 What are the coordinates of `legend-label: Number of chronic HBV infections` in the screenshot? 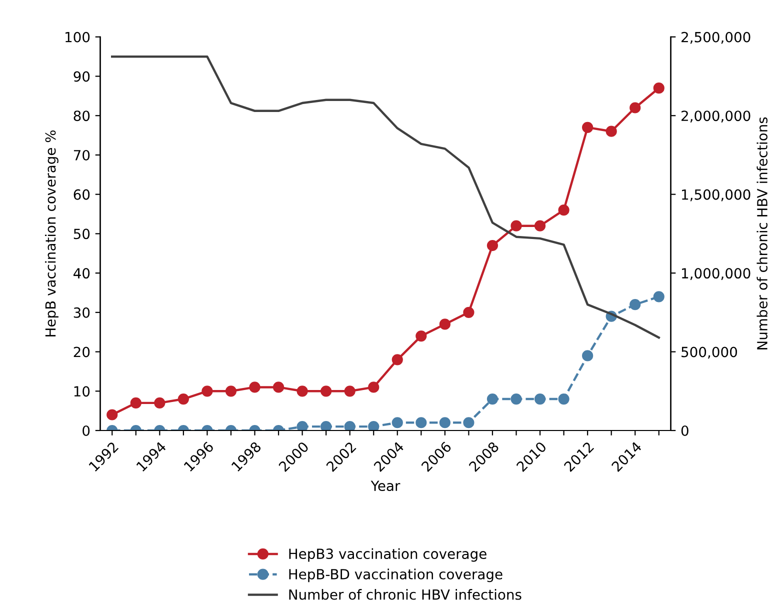 It's located at (405, 594).